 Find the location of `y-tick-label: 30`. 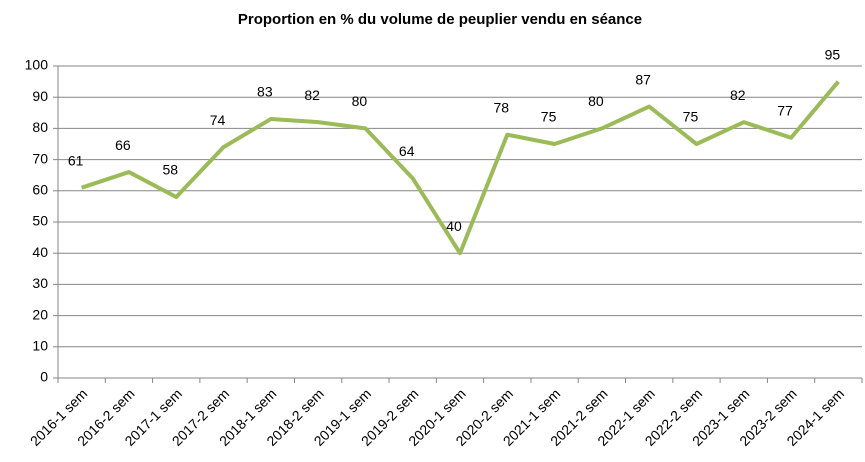

y-tick-label: 30 is located at coordinates (40, 283).